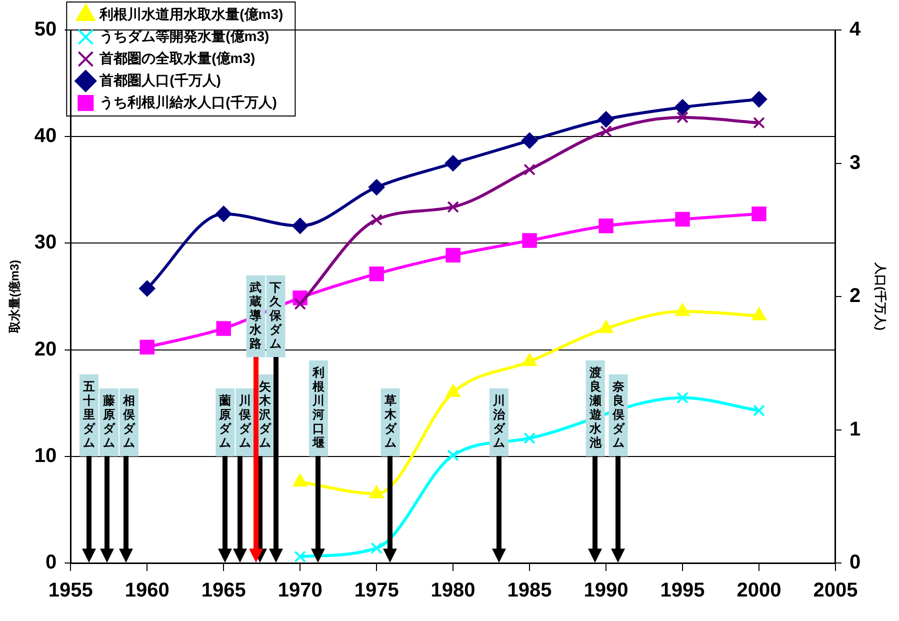 This screenshot has width=899, height=621. Describe the element at coordinates (45, 136) in the screenshot. I see `y-tick-label: 40` at that location.